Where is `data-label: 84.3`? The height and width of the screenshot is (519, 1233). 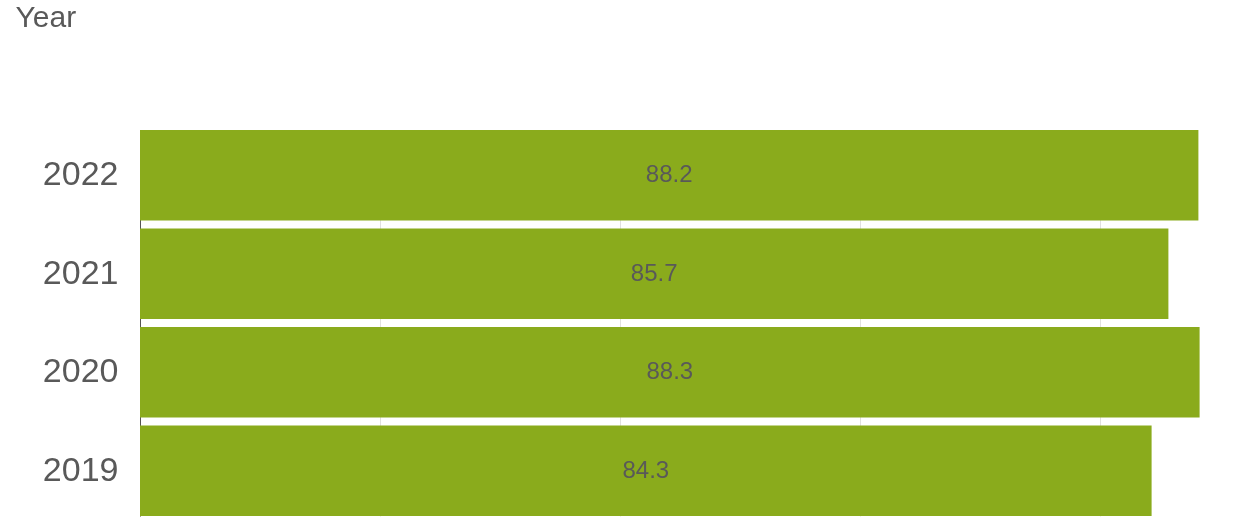 data-label: 84.3 is located at coordinates (646, 469).